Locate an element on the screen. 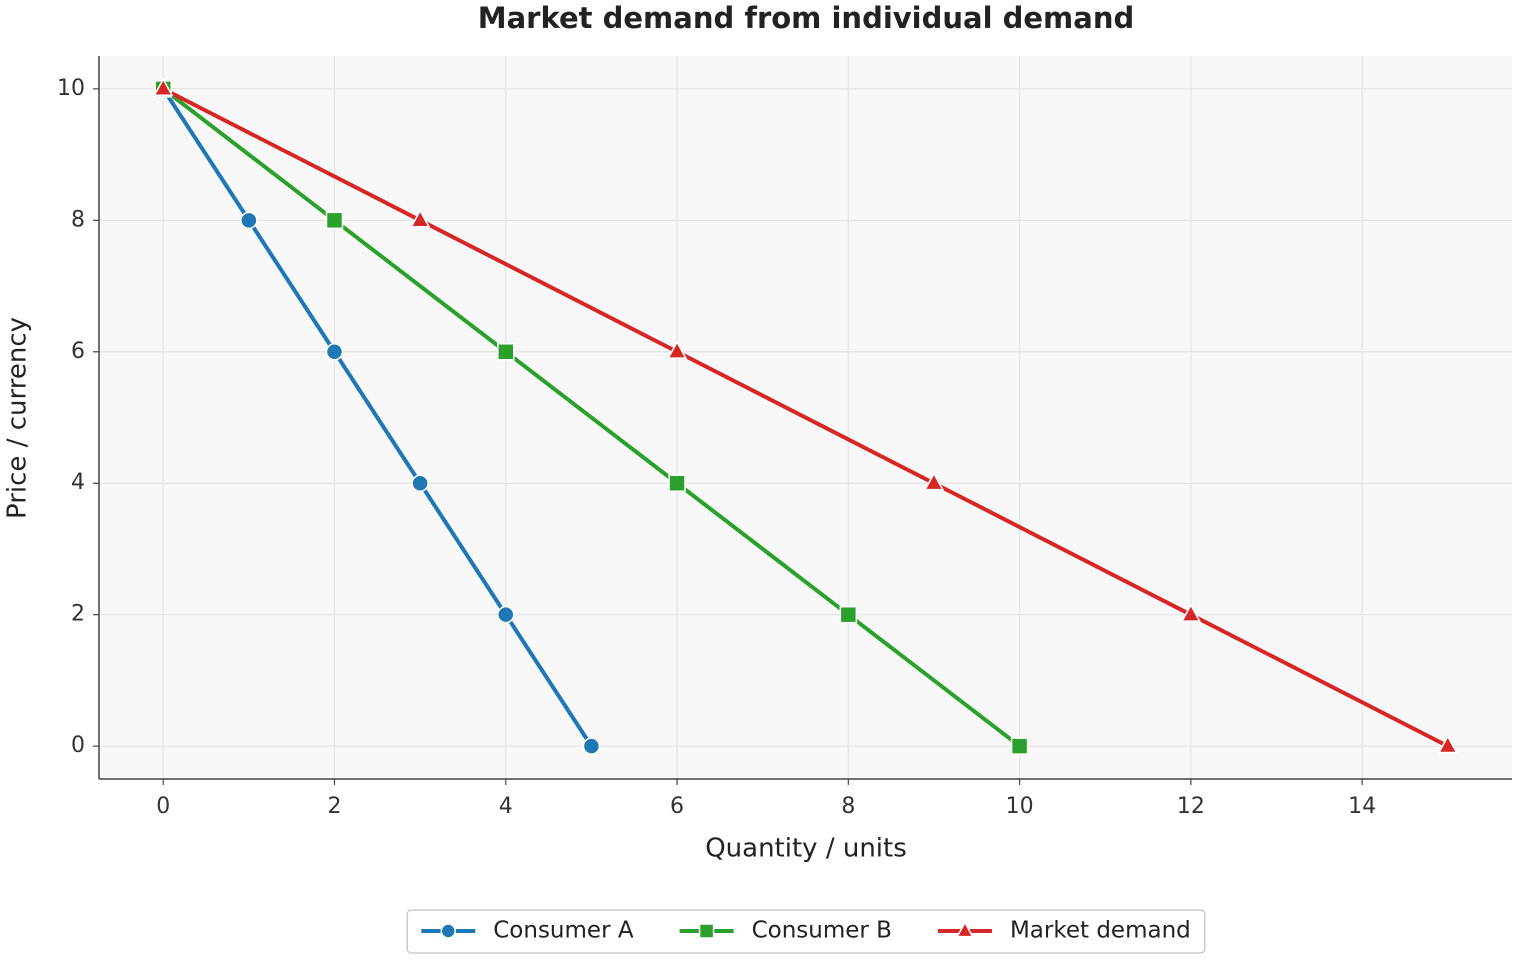  y-tick-label: 10 is located at coordinates (71, 88).